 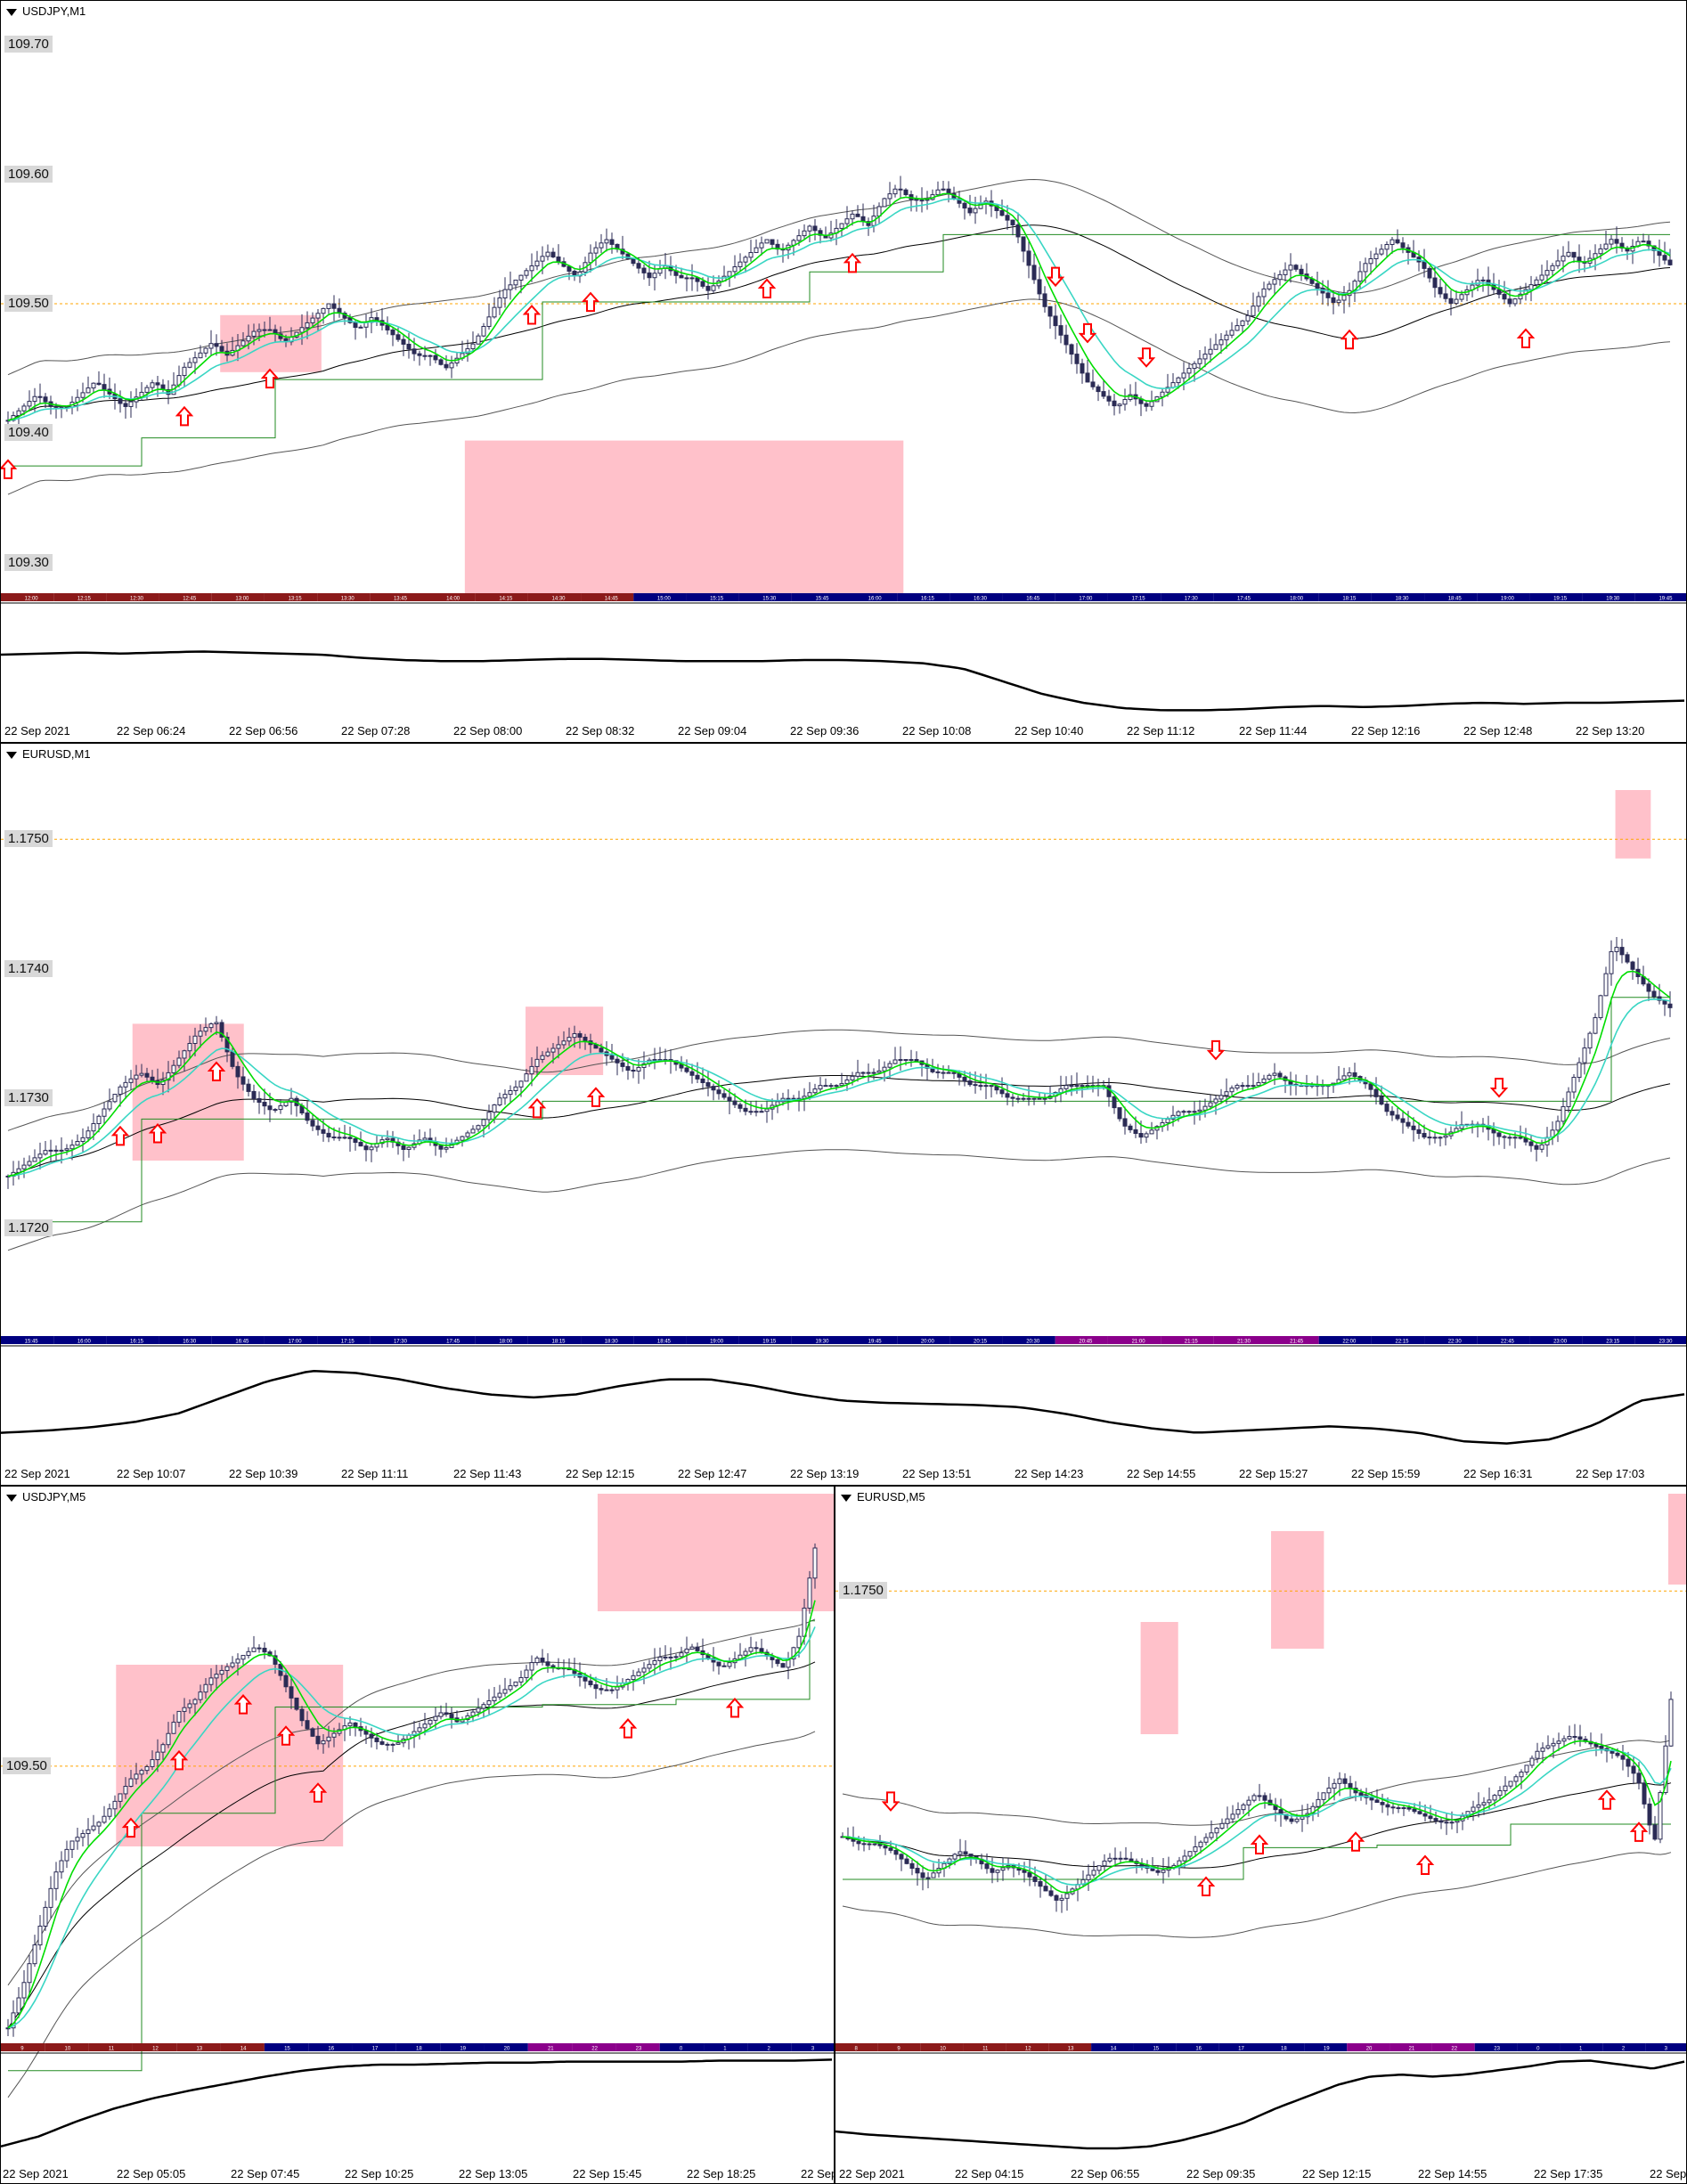 What do you see at coordinates (989, 2173) in the screenshot?
I see `time-label: 22 Sep 04:15` at bounding box center [989, 2173].